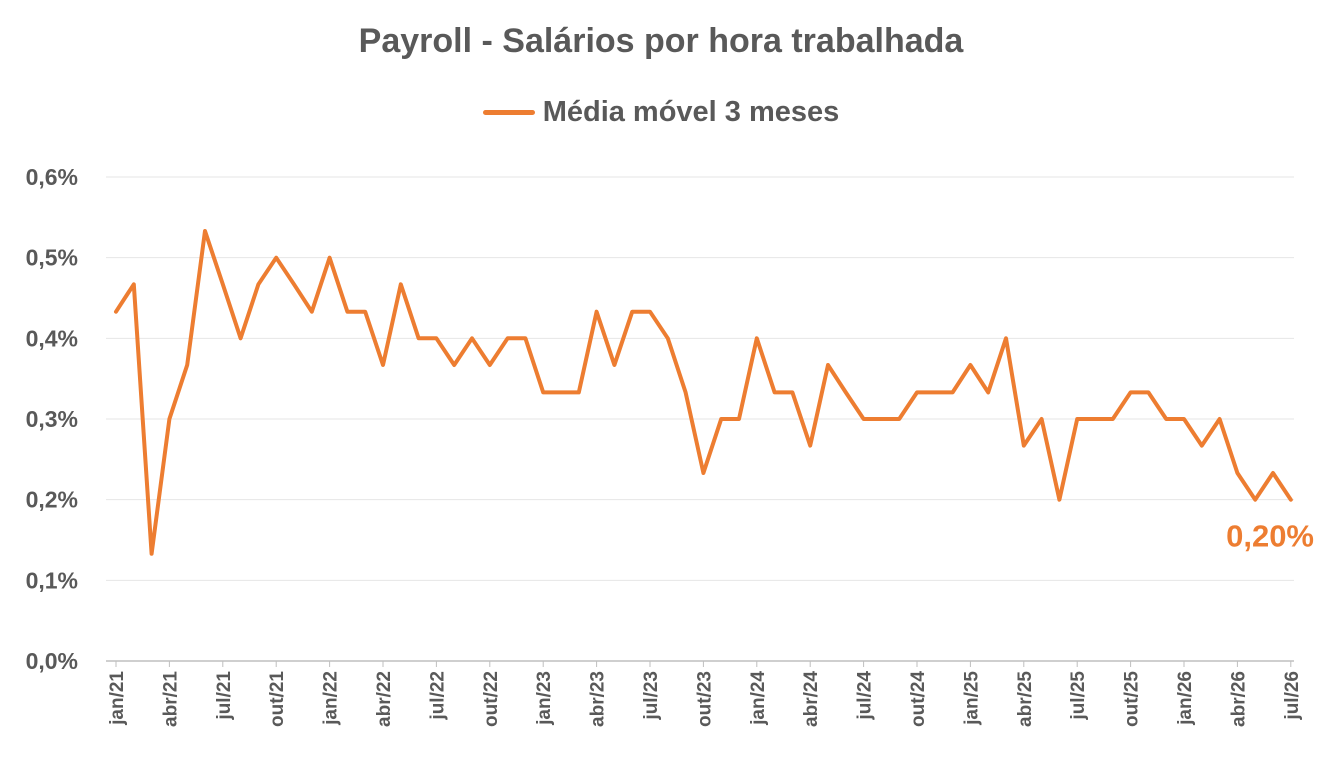 Image resolution: width=1322 pixels, height=768 pixels. Describe the element at coordinates (52, 661) in the screenshot. I see `y-tick-label: 0,0%` at that location.